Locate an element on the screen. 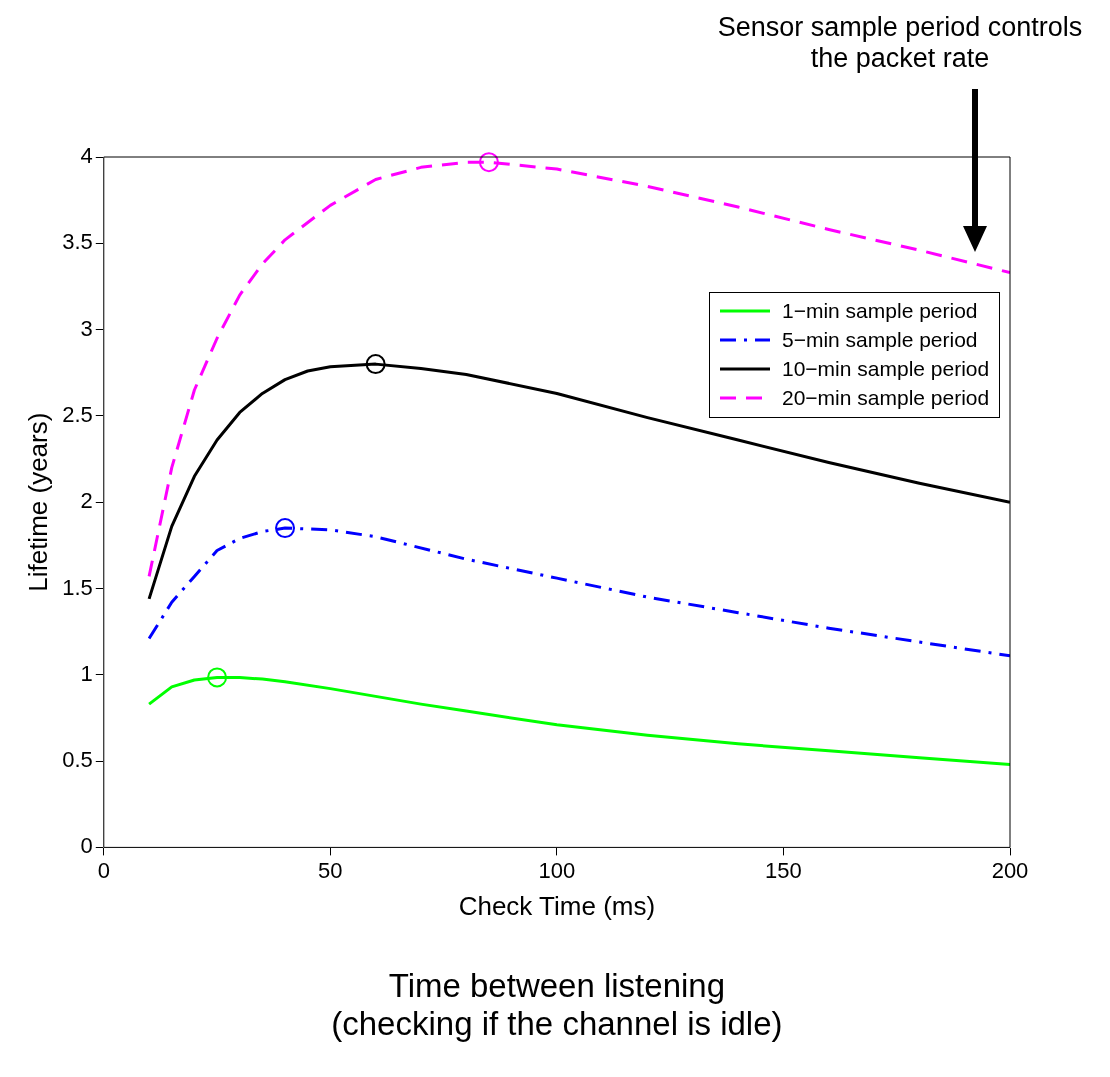 The width and height of the screenshot is (1110, 1077). y-tick-label: 1 is located at coordinates (86, 673).